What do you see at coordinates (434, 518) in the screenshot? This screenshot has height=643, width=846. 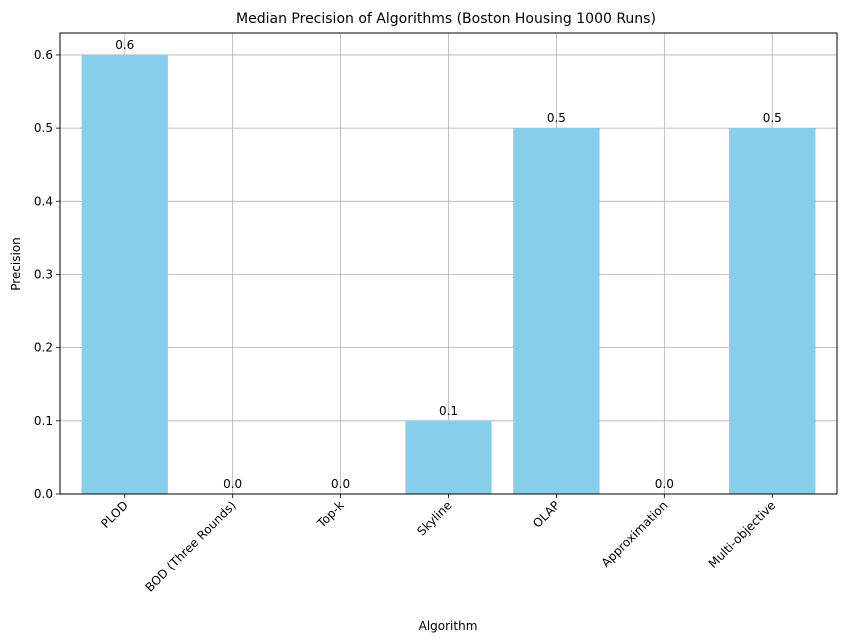 I see `x-tick-label: Skyline` at bounding box center [434, 518].